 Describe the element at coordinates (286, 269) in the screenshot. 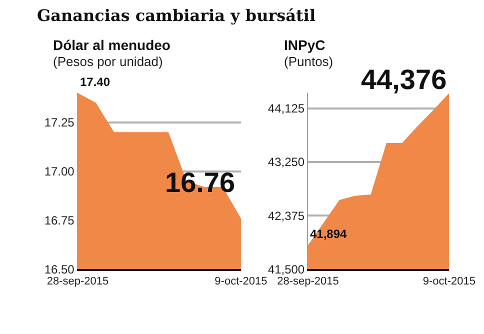

I see `y-tick-label: 41,500` at that location.